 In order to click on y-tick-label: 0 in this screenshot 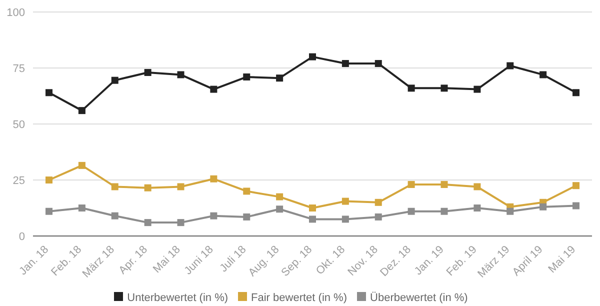, I will do `click(21, 236)`.